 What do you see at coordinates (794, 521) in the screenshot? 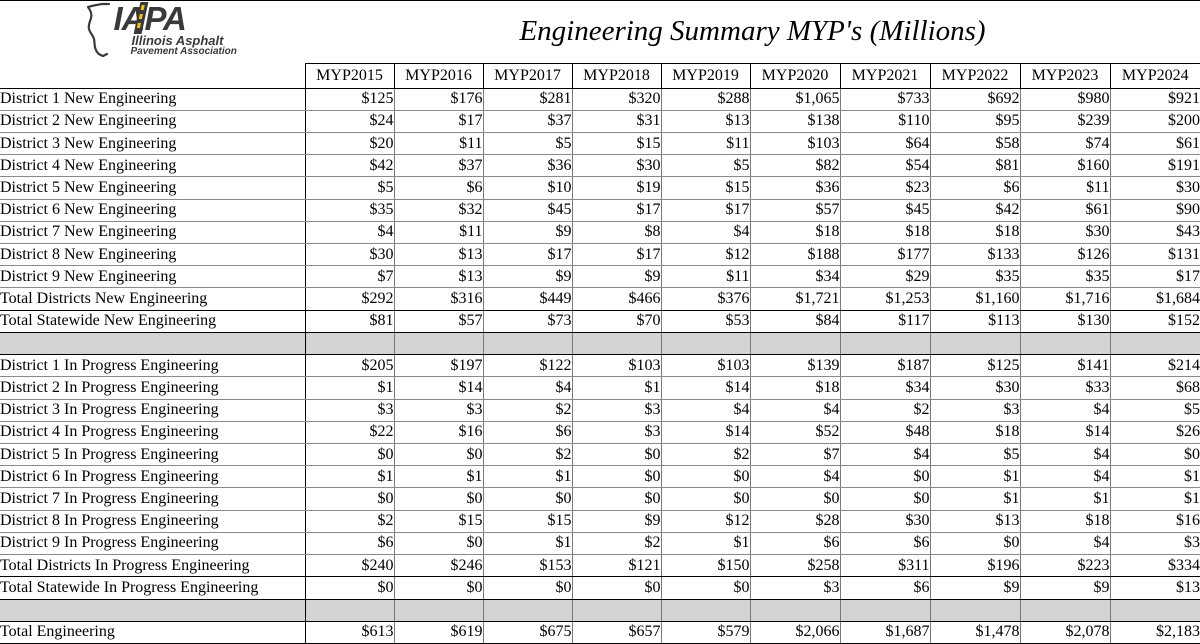
I see `table-cell: $28` at bounding box center [794, 521].